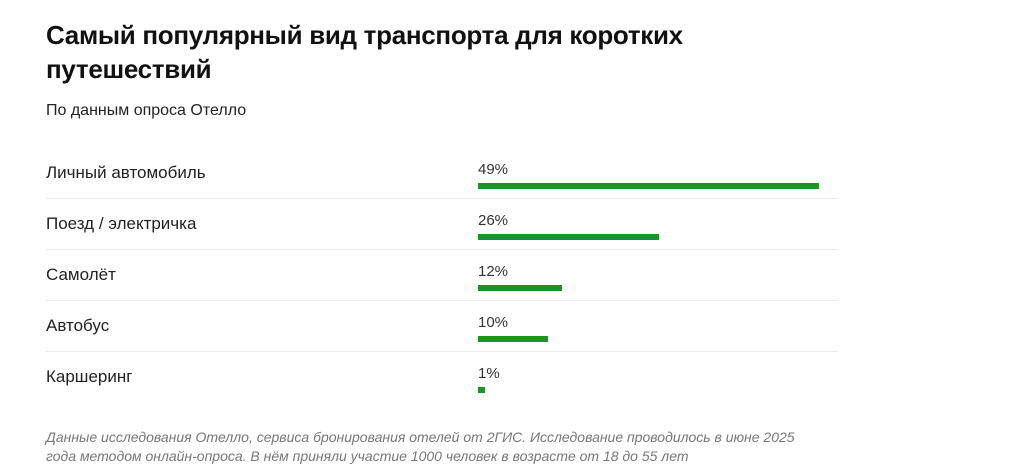 This screenshot has width=1024, height=471. Describe the element at coordinates (442, 326) in the screenshot. I see `bar-row: Автобус 10%` at that location.